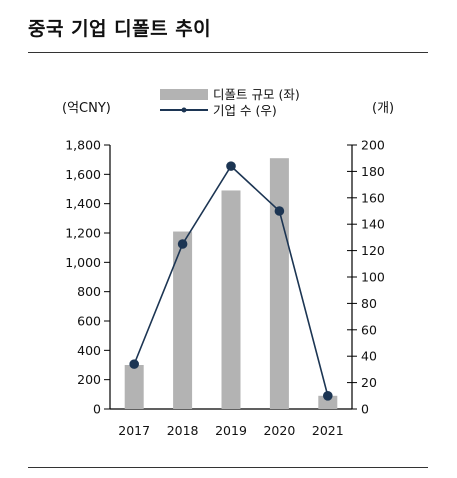 The width and height of the screenshot is (457, 478). What do you see at coordinates (228, 52) in the screenshot?
I see `top-divider` at bounding box center [228, 52].